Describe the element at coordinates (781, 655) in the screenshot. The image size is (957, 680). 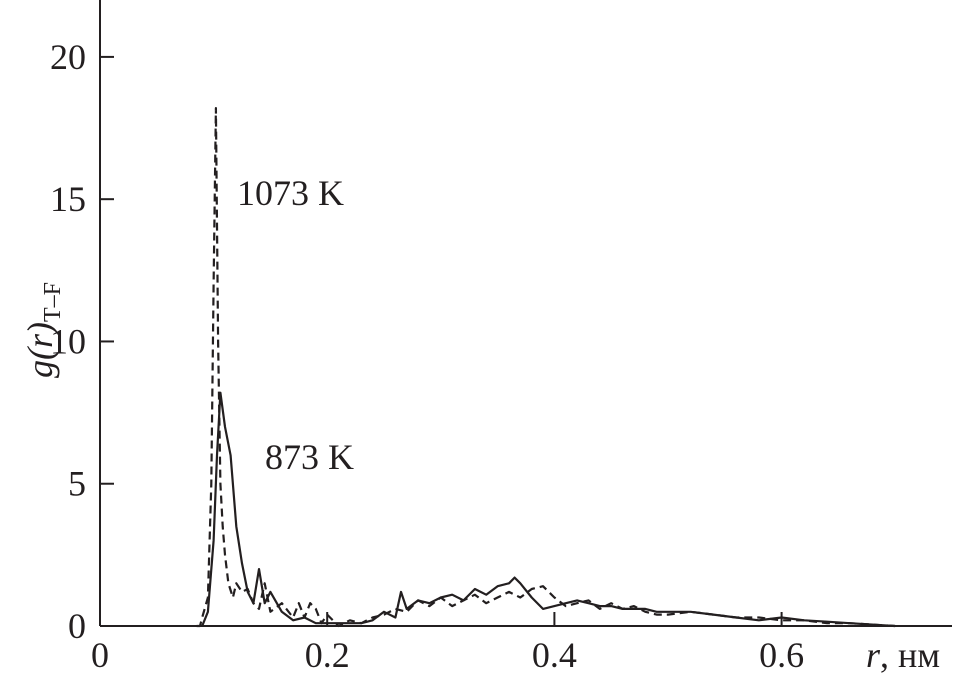
I see `x-tick-label: 0.6` at that location.